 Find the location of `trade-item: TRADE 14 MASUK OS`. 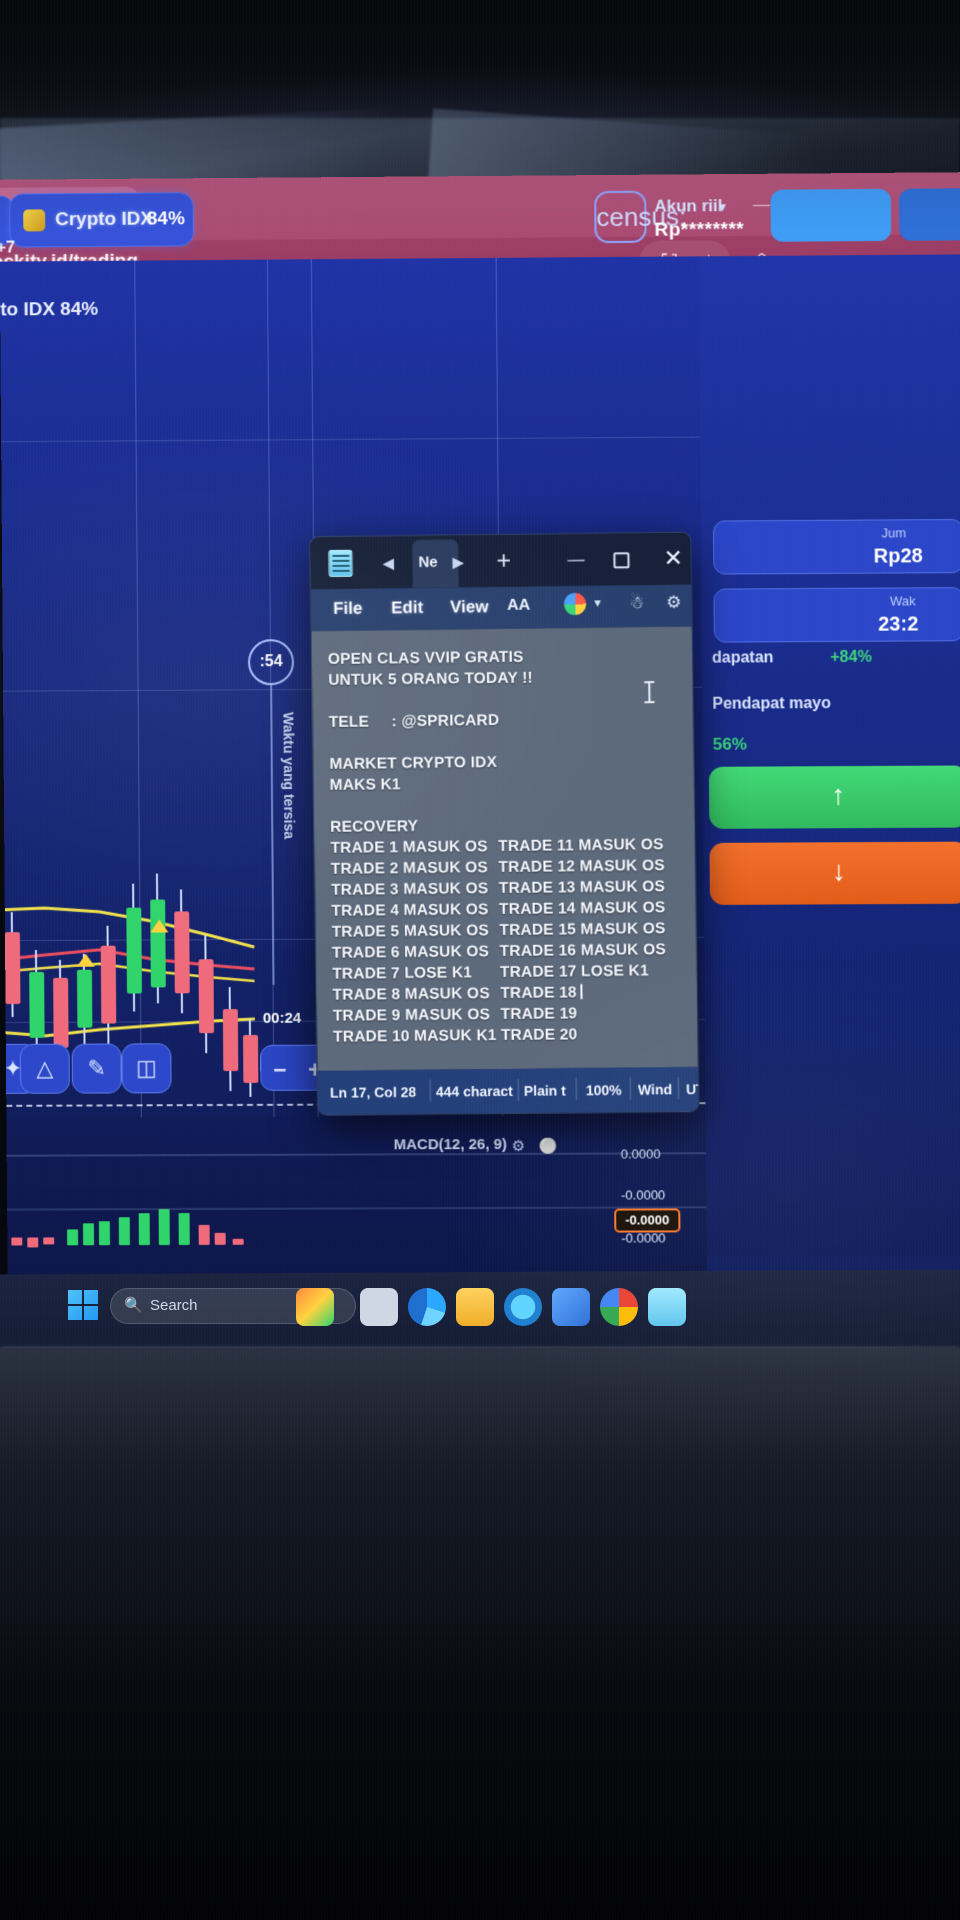

trade-item: TRADE 14 MASUK OS is located at coordinates (582, 908).